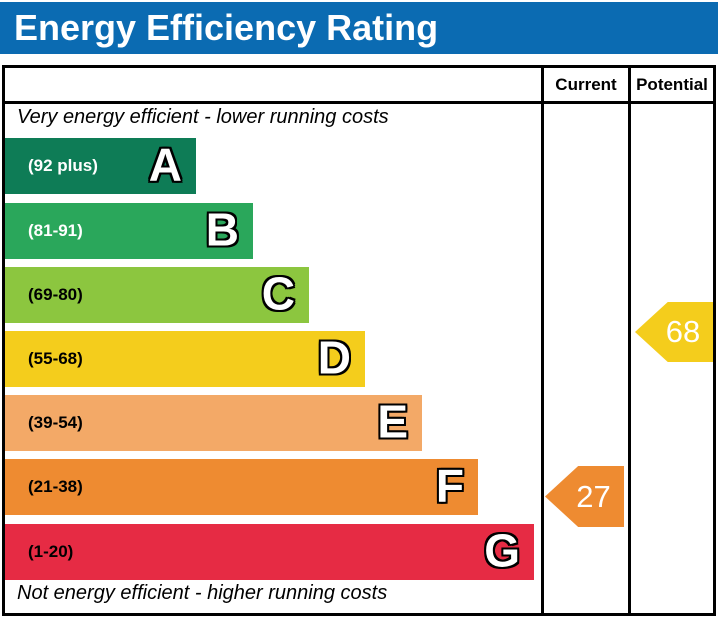 This screenshot has width=718, height=619. Describe the element at coordinates (629, 340) in the screenshot. I see `potential-column-divider` at that location.